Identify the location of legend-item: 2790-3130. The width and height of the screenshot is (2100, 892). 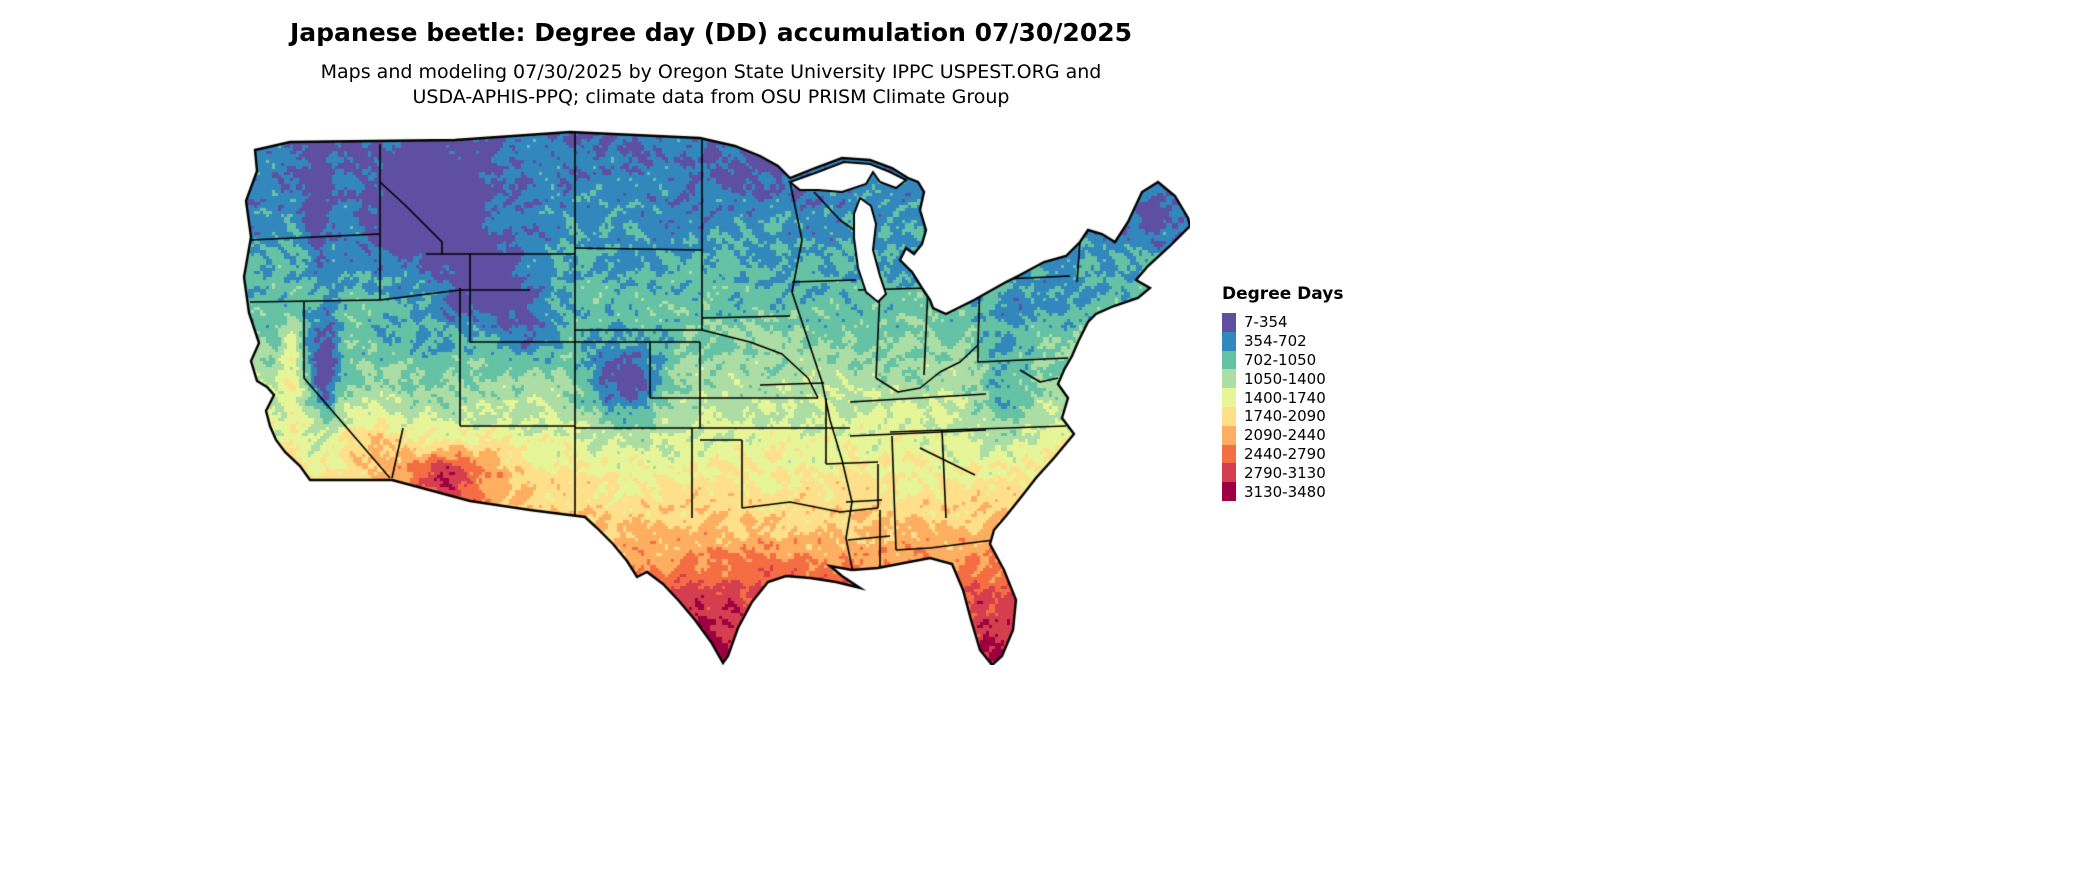
(1282, 473).